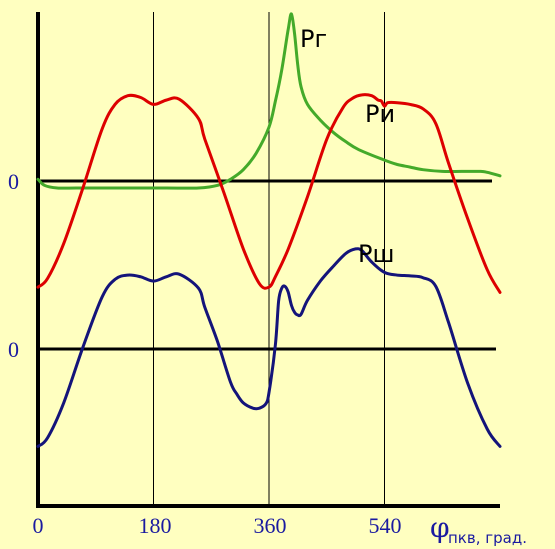 Image resolution: width=555 pixels, height=549 pixels. I want to click on x-tick-label: 360, so click(270, 525).